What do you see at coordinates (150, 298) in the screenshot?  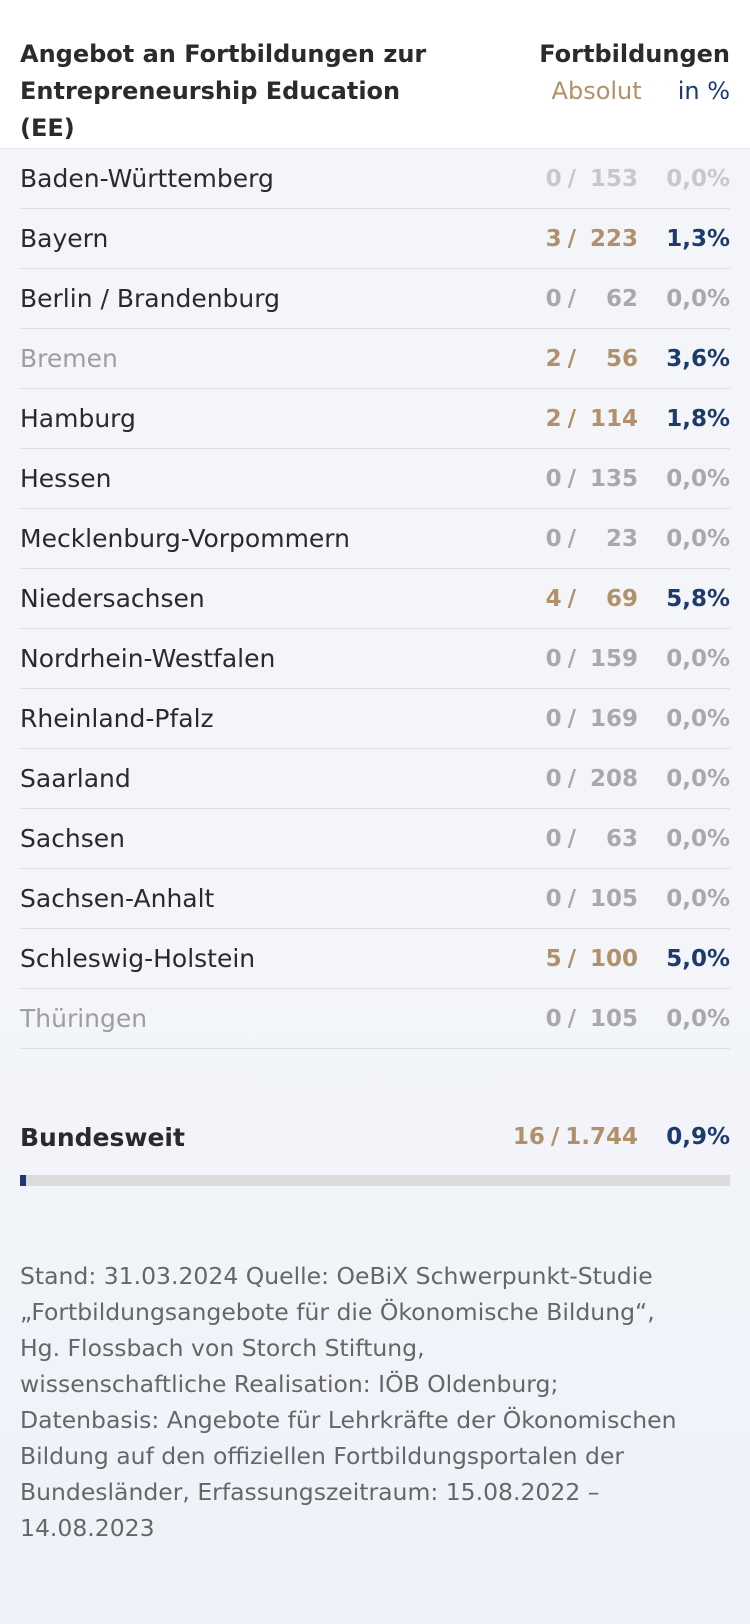 I see `state-name: Berlin / Brandenburg` at bounding box center [150, 298].